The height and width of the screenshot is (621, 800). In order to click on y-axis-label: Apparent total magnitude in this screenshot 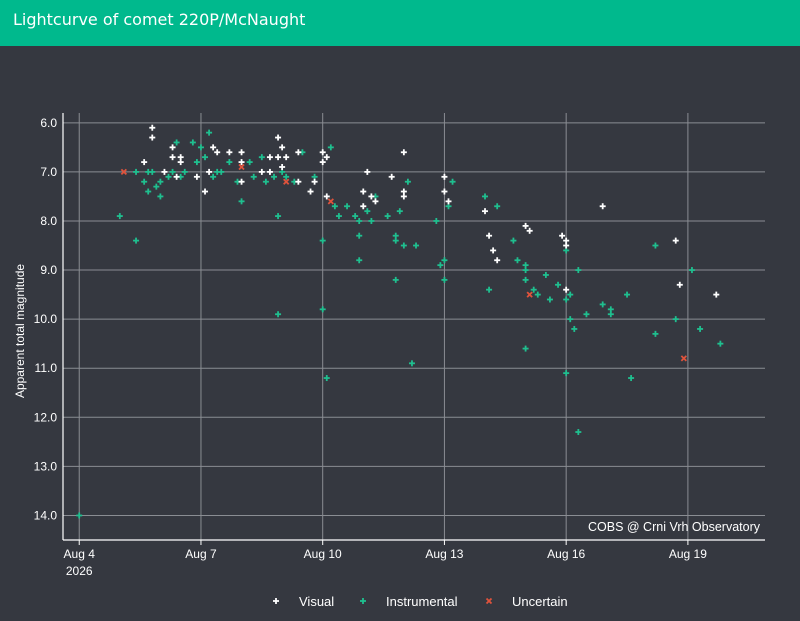, I will do `click(20, 331)`.